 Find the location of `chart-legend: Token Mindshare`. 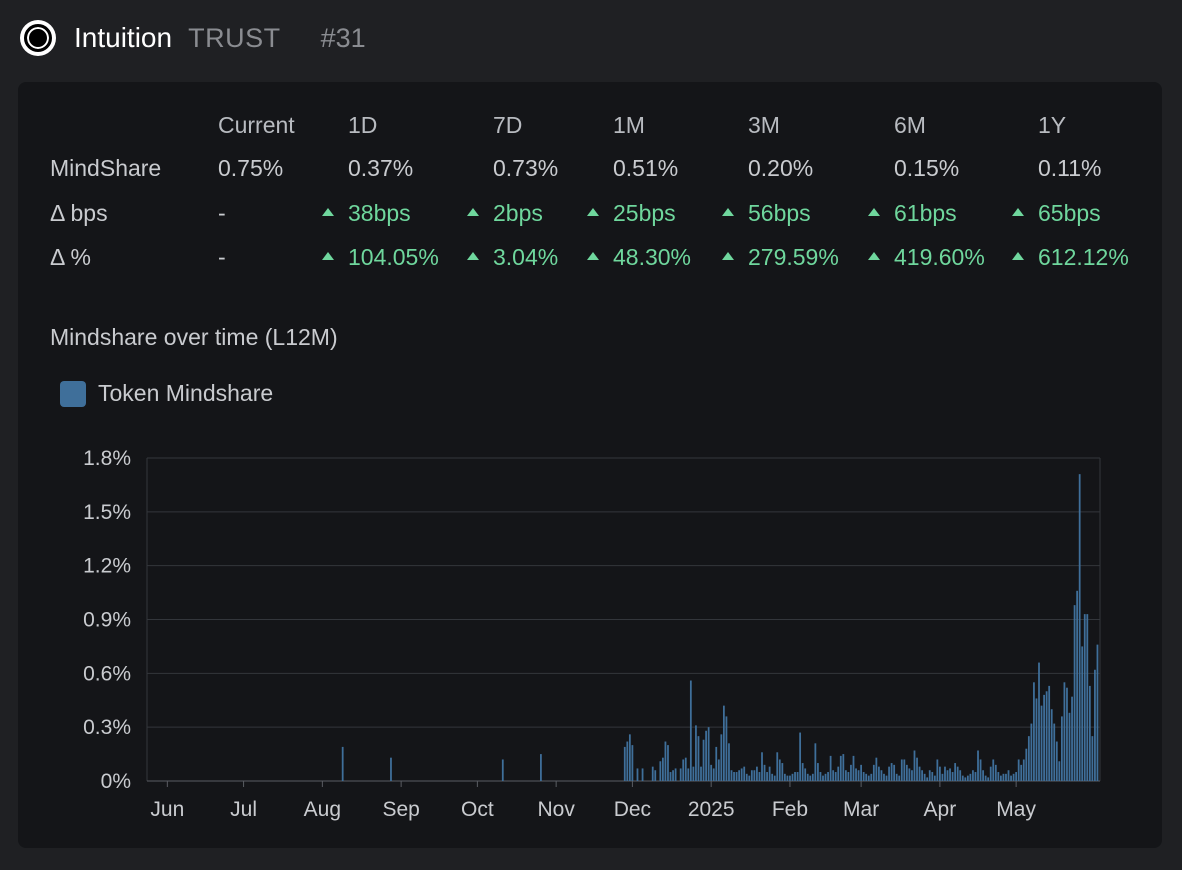

chart-legend: Token Mindshare is located at coordinates (166, 393).